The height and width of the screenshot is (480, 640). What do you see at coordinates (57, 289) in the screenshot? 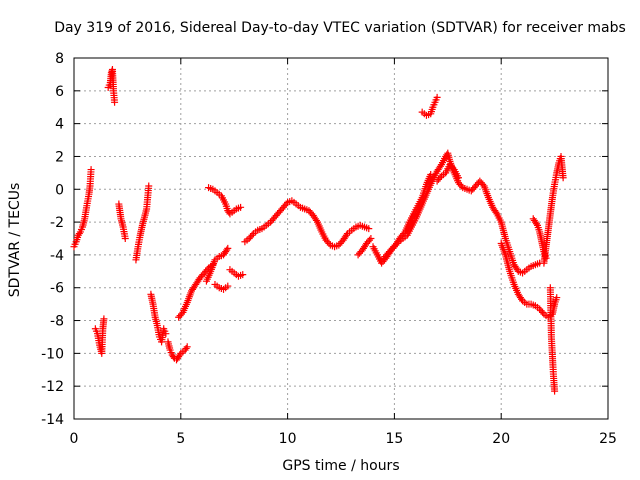
I see `y-tick-label: -6` at bounding box center [57, 289].